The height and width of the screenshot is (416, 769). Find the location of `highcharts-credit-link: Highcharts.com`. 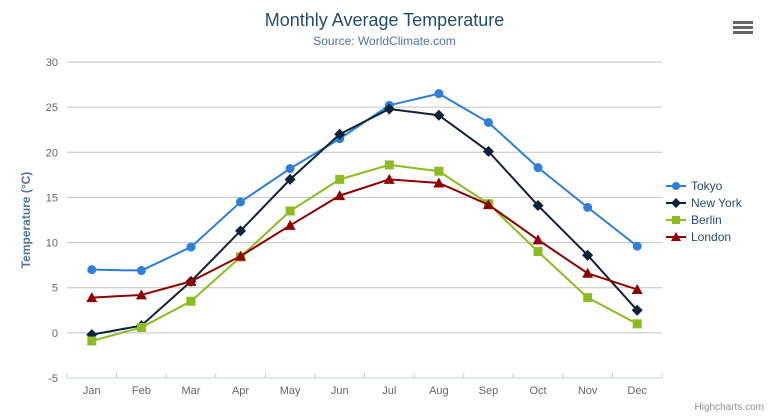

highcharts-credit-link: Highcharts.com is located at coordinates (729, 407).